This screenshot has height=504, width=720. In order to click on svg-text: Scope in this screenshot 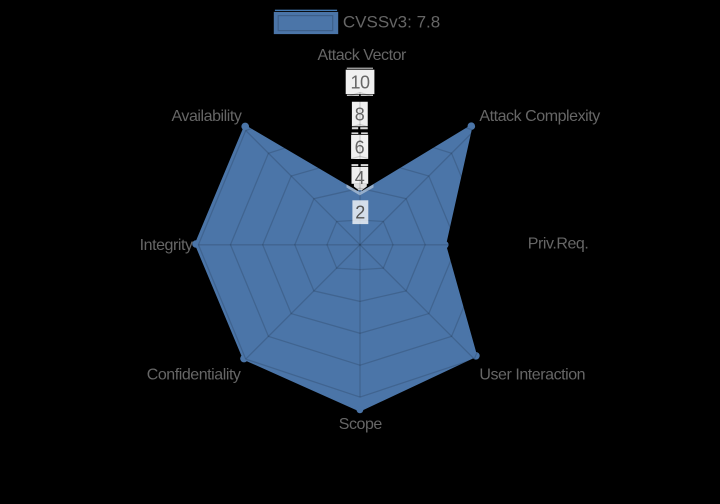, I will do `click(361, 424)`.